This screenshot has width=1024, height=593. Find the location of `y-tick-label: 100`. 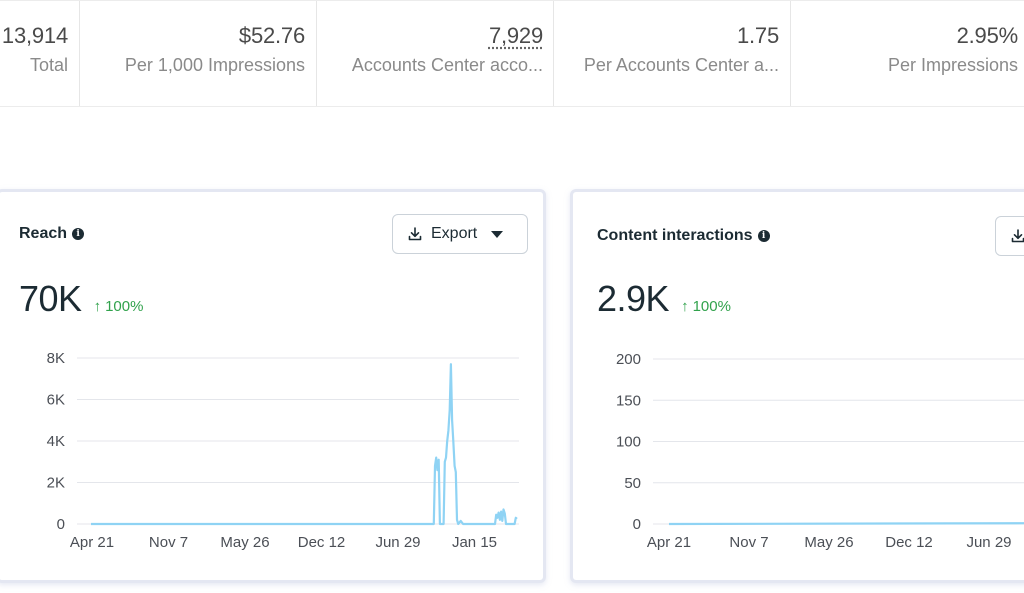

y-tick-label: 100 is located at coordinates (628, 442).